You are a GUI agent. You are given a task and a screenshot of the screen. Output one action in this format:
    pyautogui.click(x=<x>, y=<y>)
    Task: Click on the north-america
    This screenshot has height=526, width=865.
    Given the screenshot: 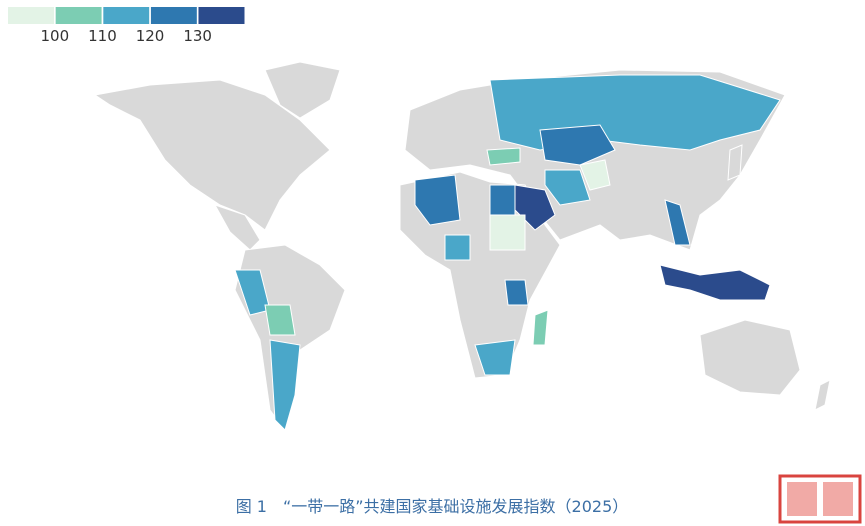 What is the action you would take?
    pyautogui.click(x=212, y=155)
    